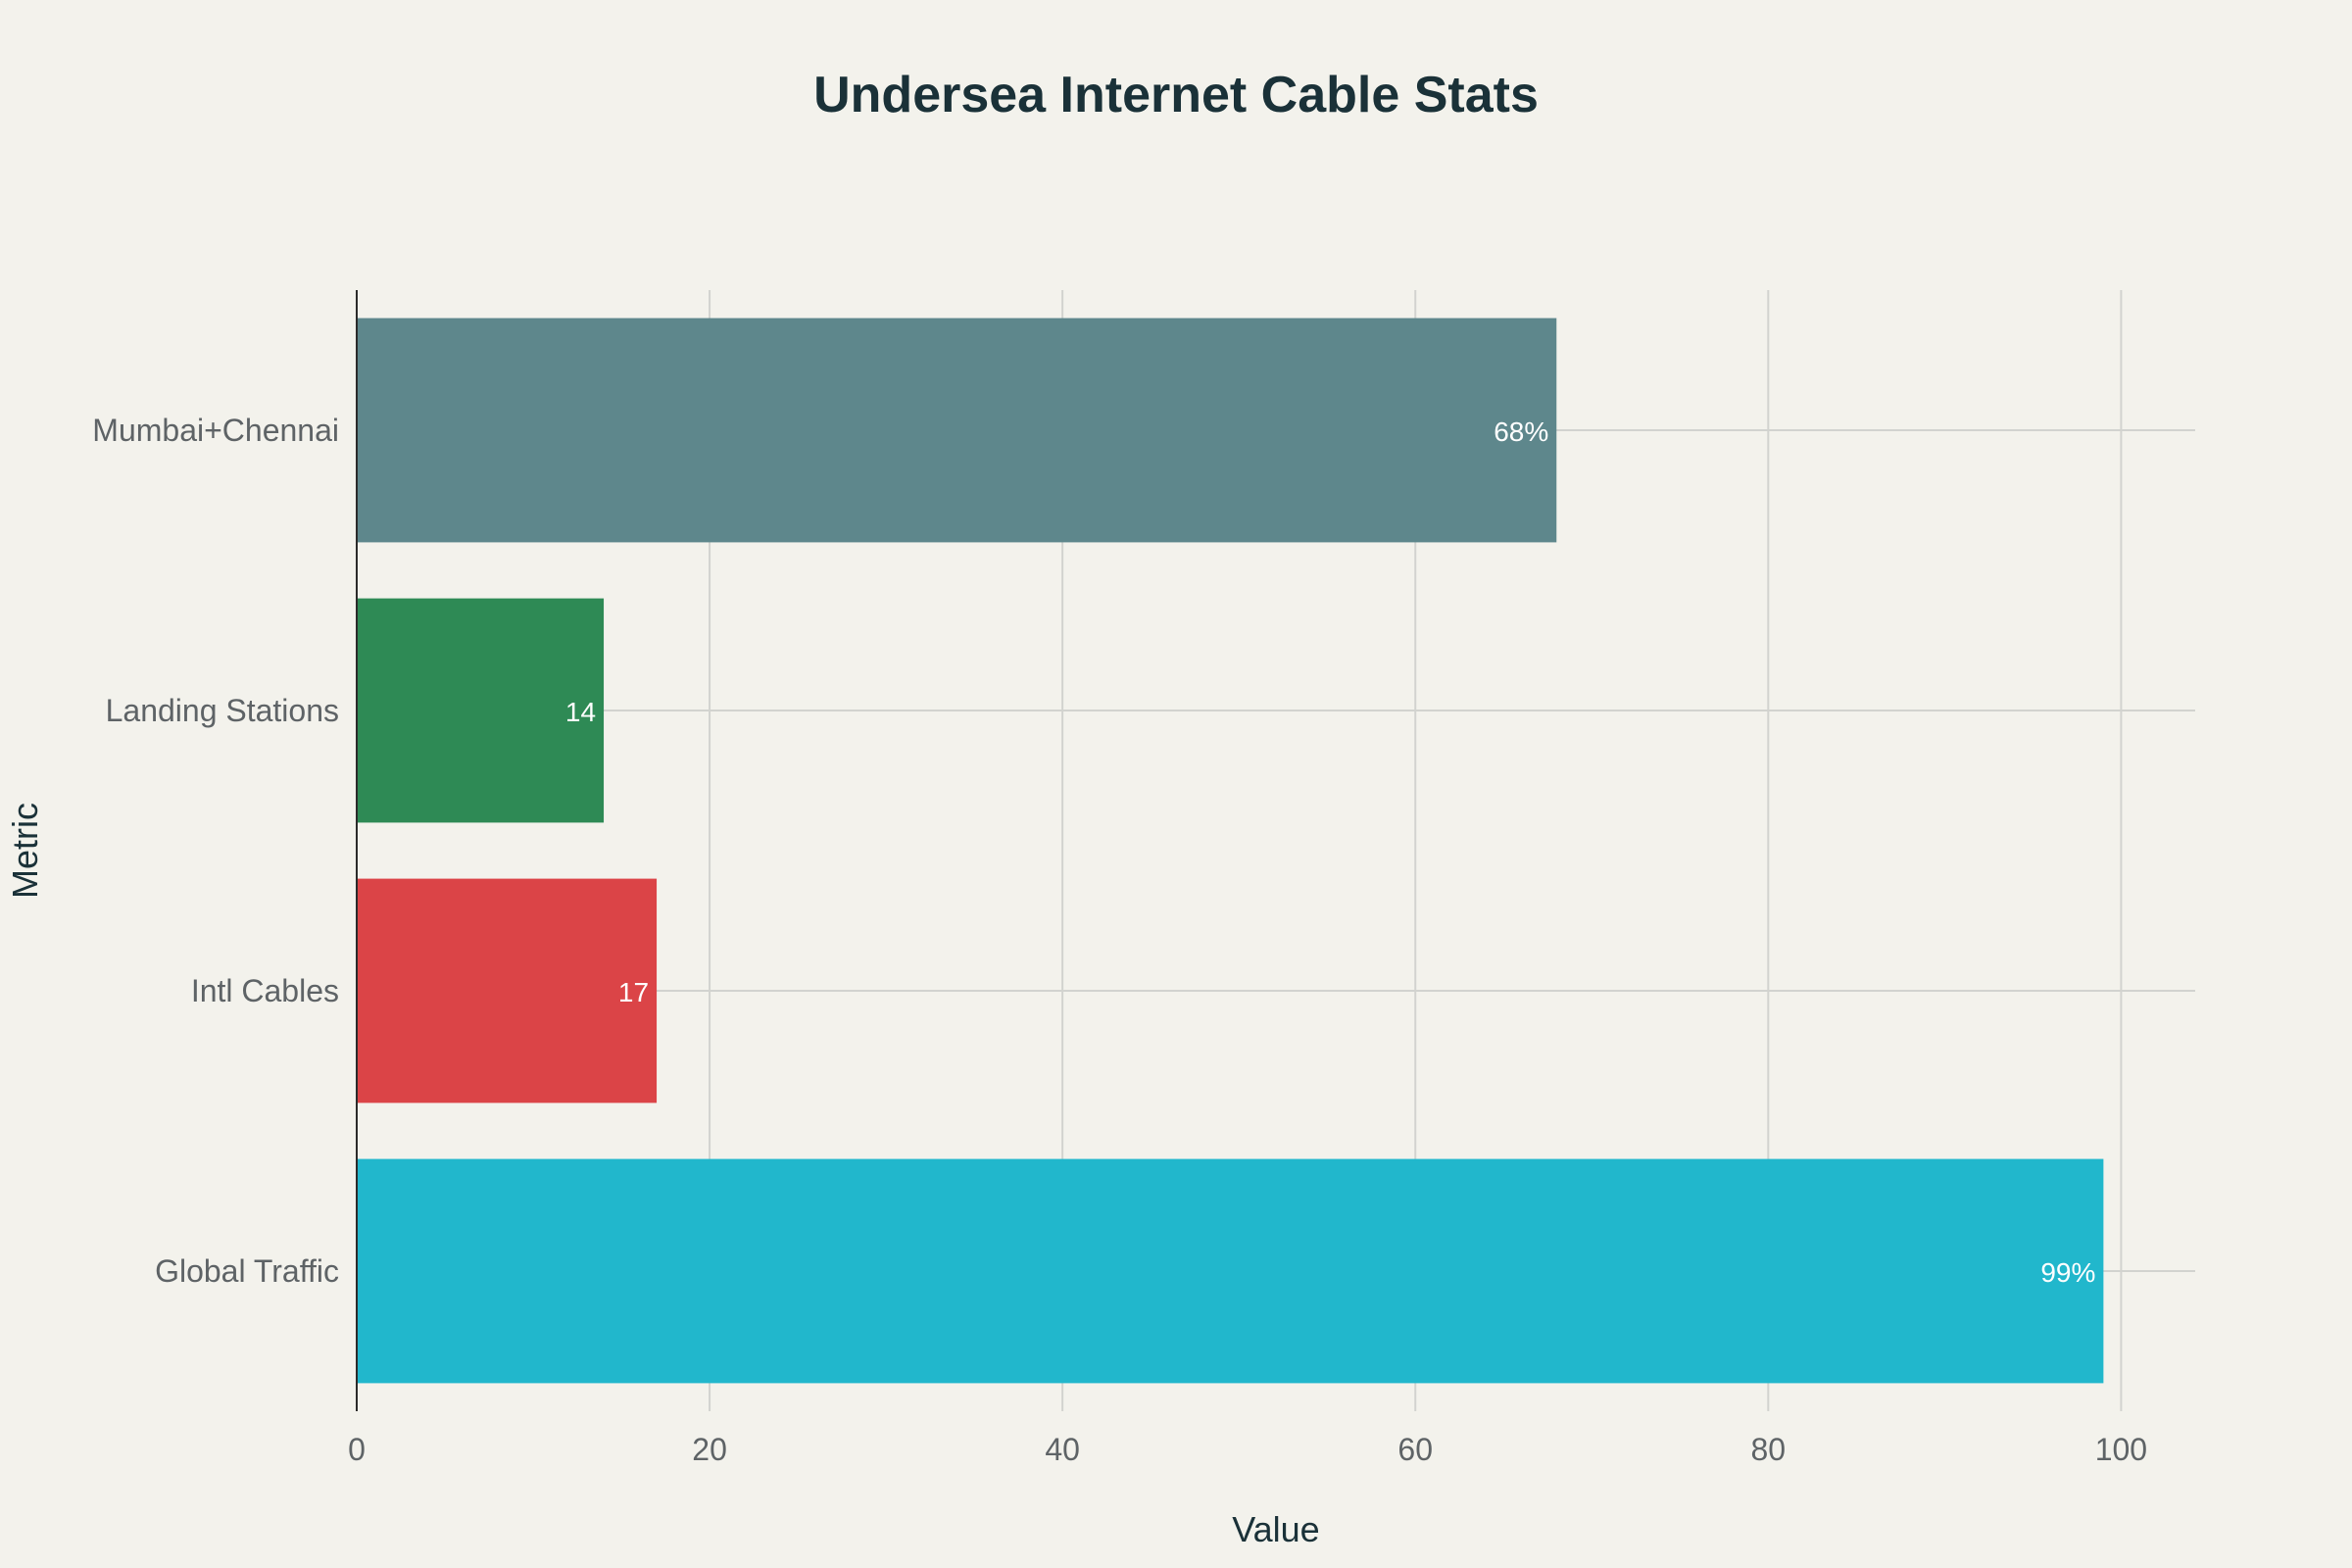 The height and width of the screenshot is (1568, 2352). Describe the element at coordinates (580, 712) in the screenshot. I see `data-label: 14` at that location.